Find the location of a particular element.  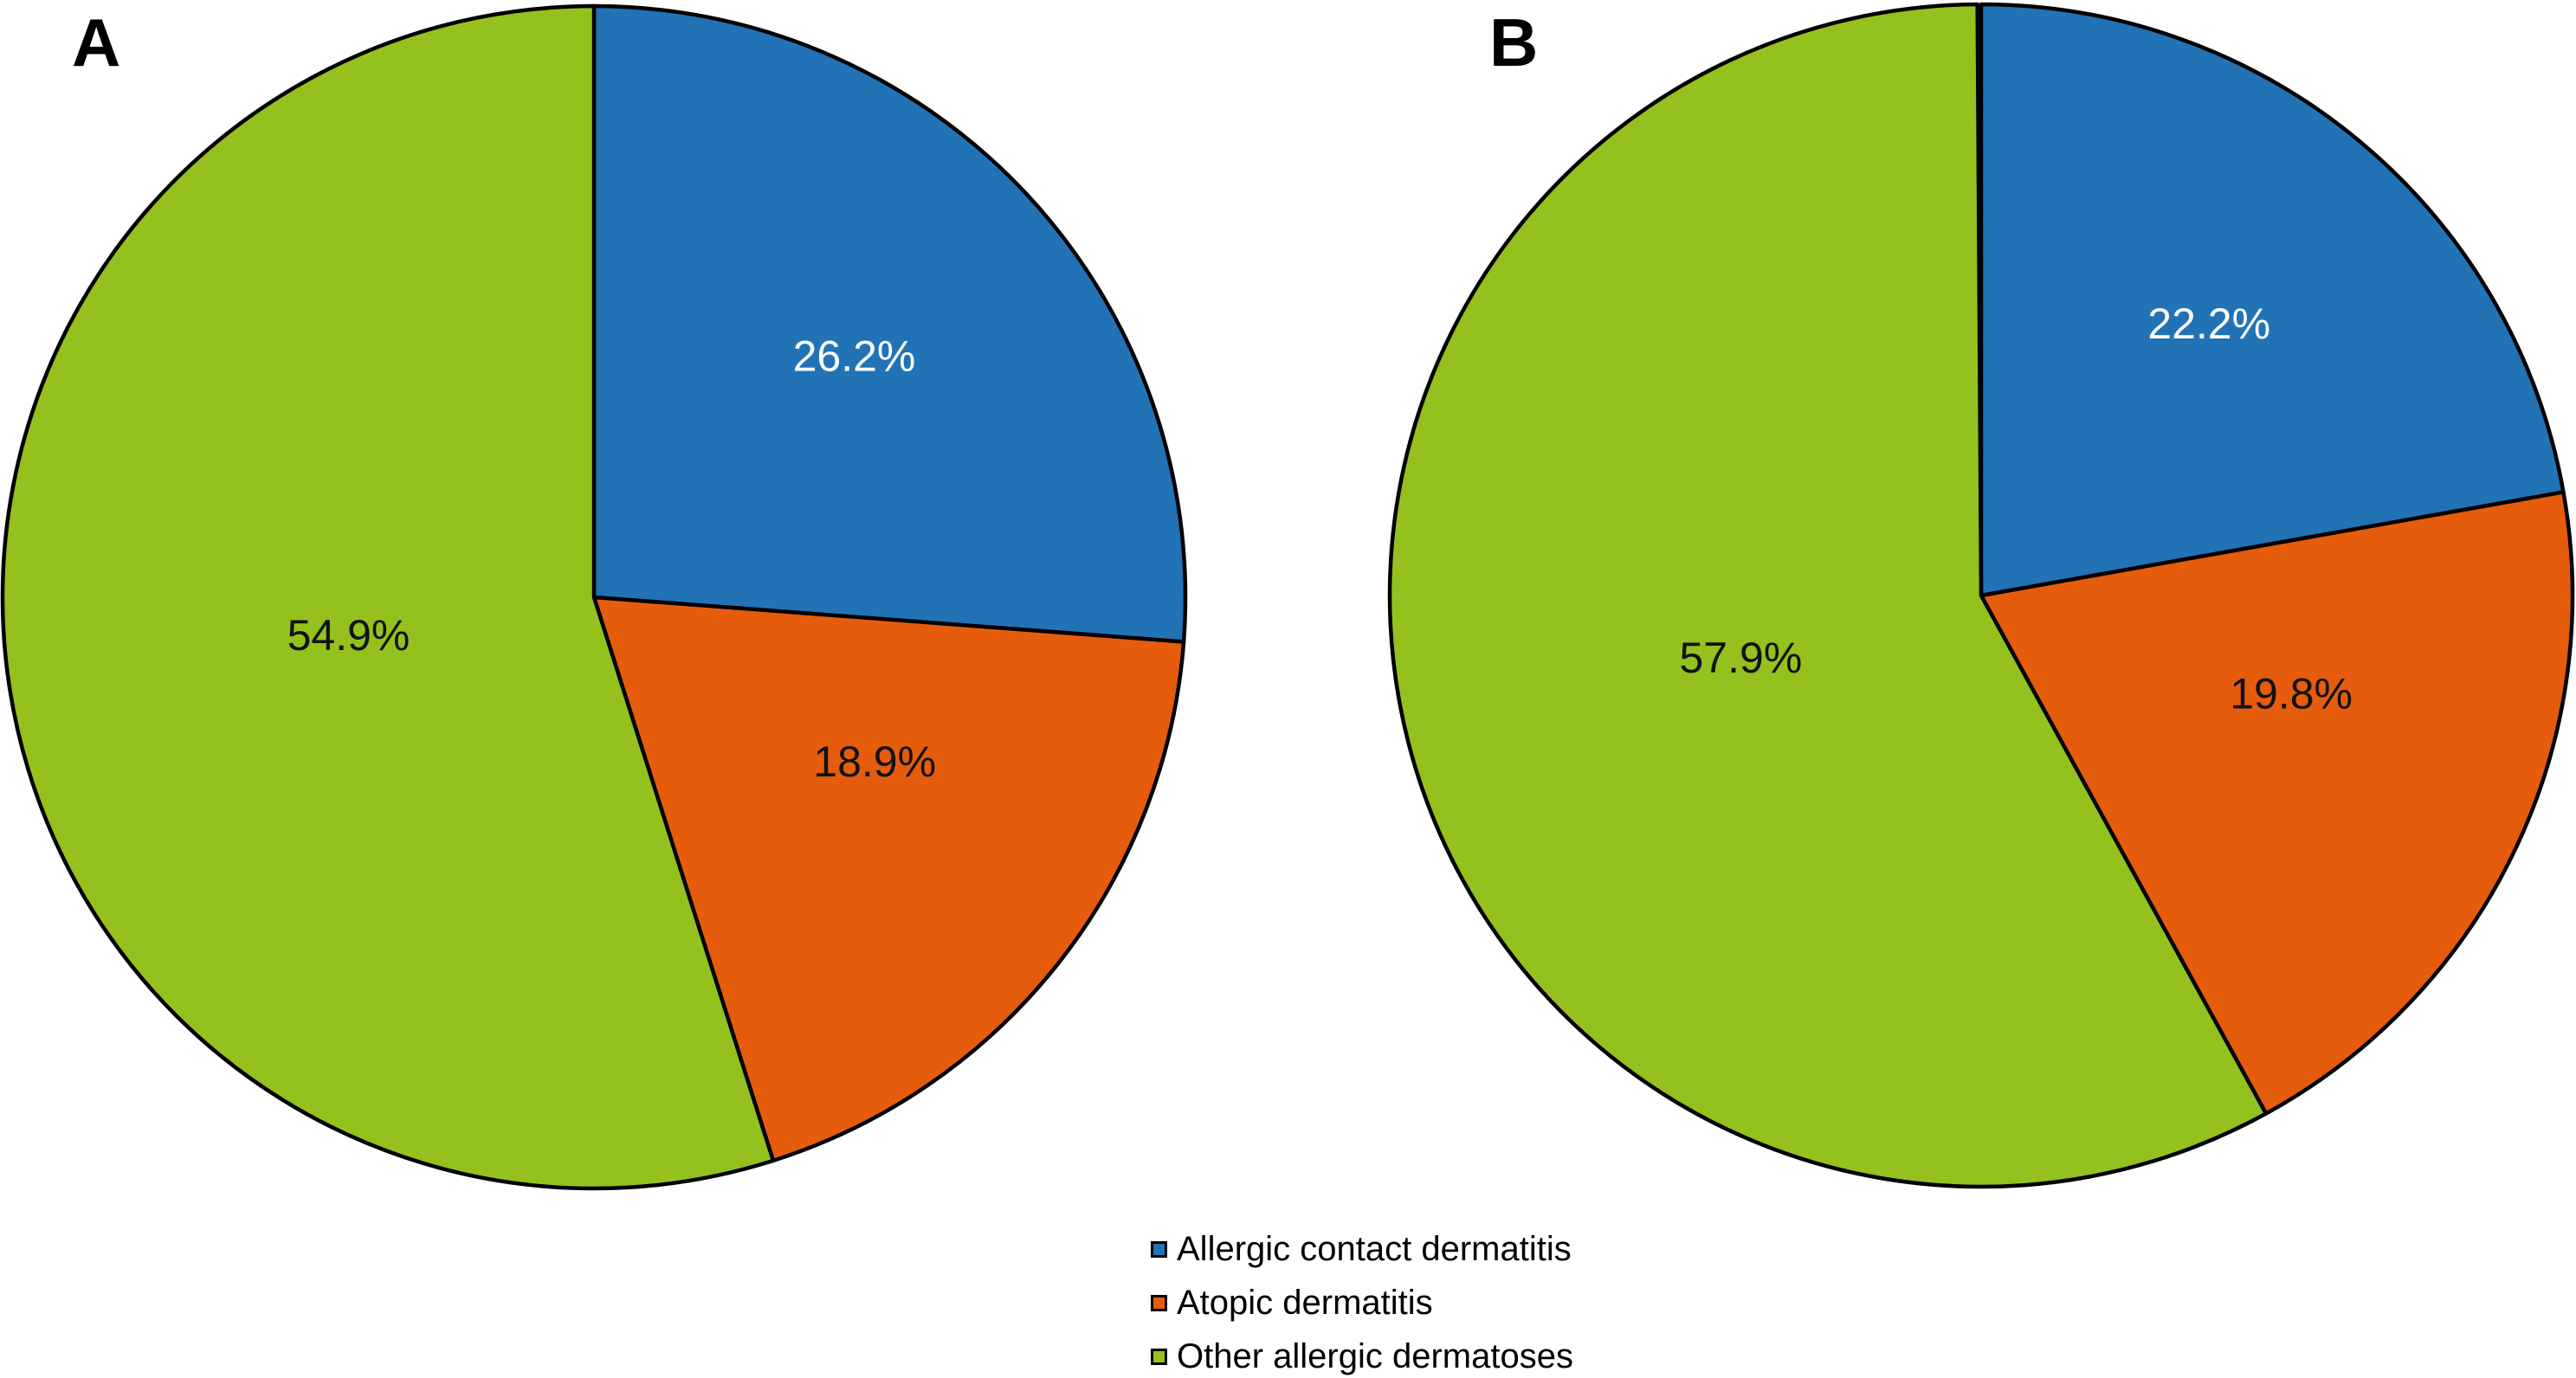

panel-label-b: B is located at coordinates (1514, 42).